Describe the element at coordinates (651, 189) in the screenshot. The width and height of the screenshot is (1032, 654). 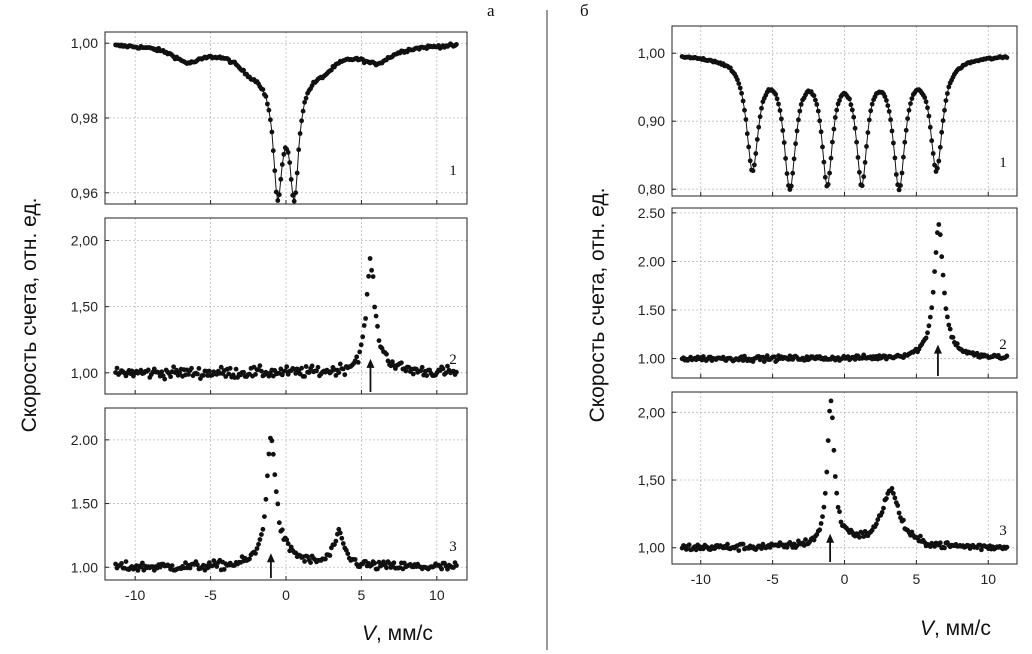
I see `y-tick-label: 0,80` at that location.